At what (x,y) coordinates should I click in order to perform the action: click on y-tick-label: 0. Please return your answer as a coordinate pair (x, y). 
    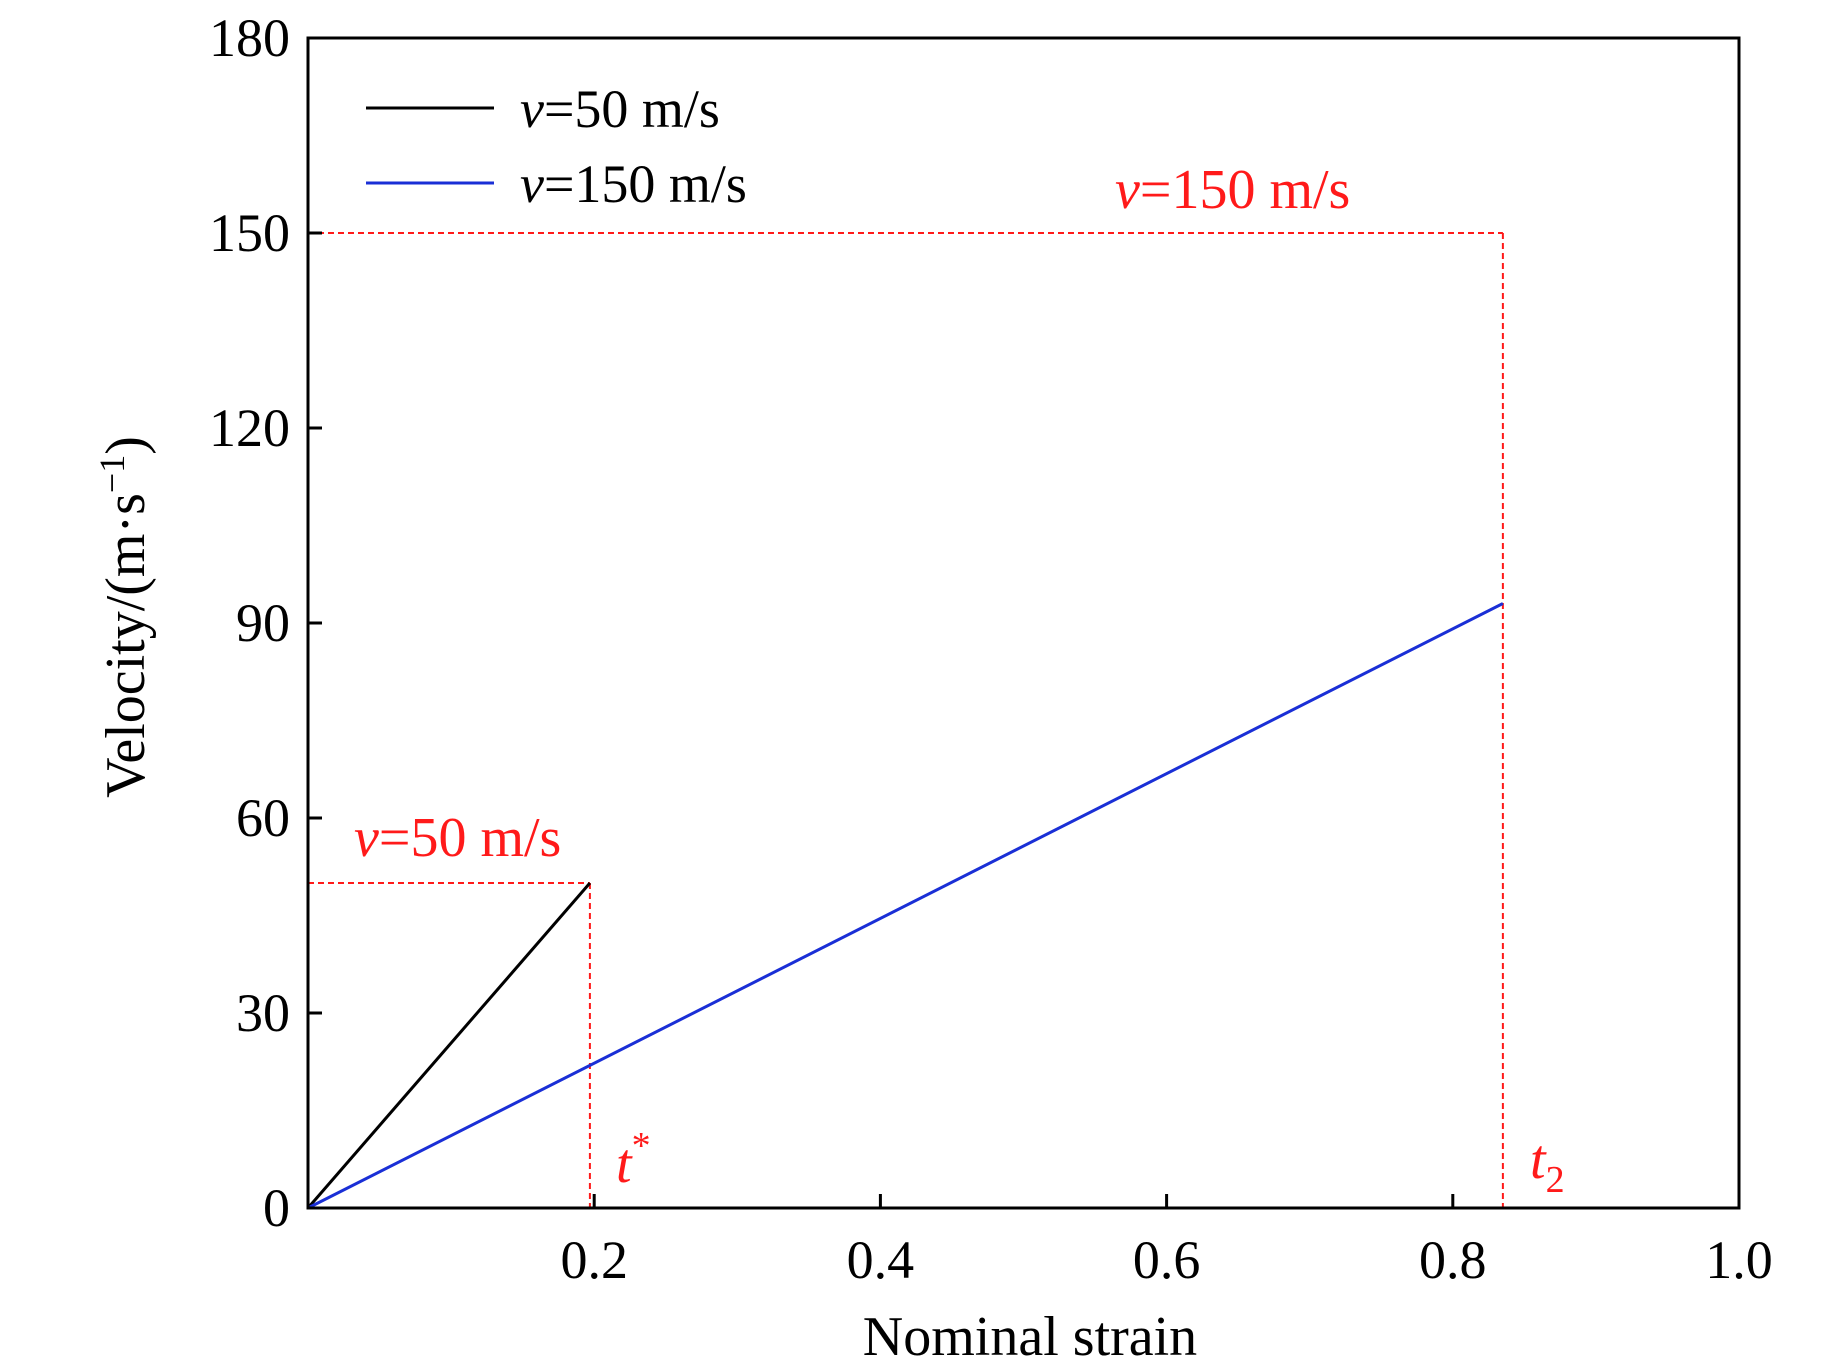
    Looking at the image, I should click on (276, 1208).